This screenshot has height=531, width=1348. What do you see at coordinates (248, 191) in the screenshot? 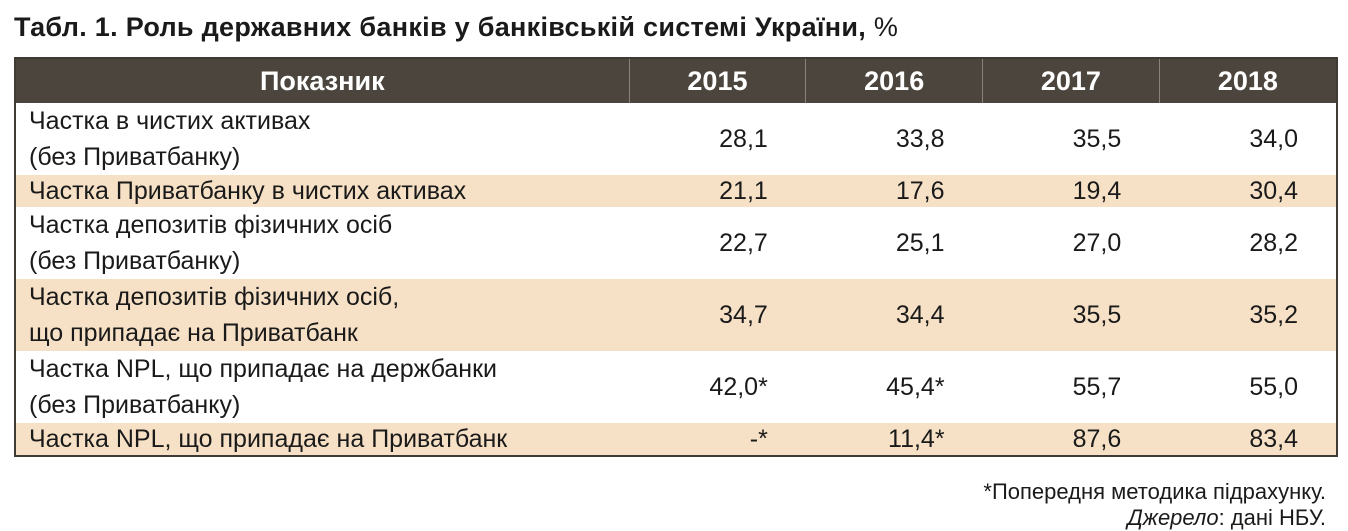
I see `label-line: Частка Приватбанку в чистих активах` at bounding box center [248, 191].